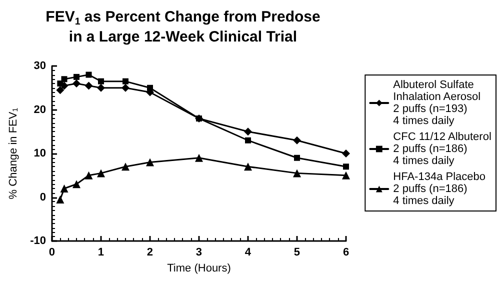 The width and height of the screenshot is (500, 286). What do you see at coordinates (38, 241) in the screenshot?
I see `y-tick-label: -10` at bounding box center [38, 241].